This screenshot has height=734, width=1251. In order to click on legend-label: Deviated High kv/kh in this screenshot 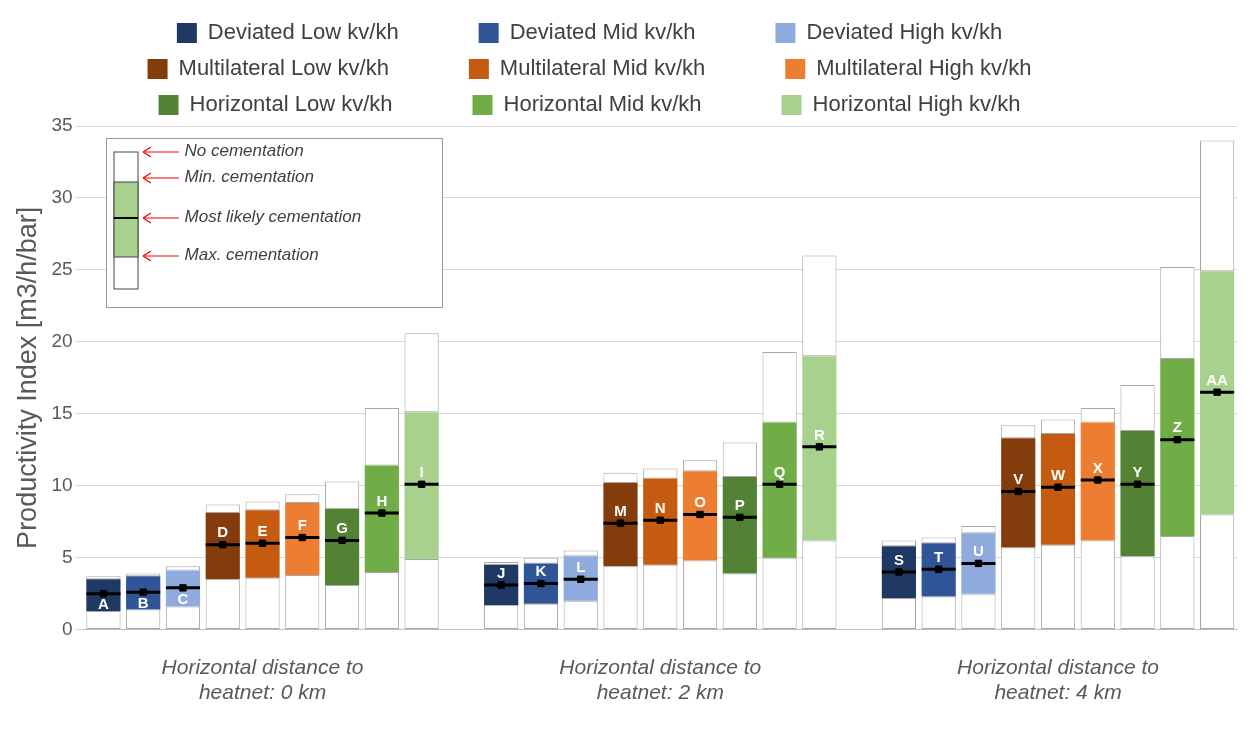, I will do `click(937, 32)`.